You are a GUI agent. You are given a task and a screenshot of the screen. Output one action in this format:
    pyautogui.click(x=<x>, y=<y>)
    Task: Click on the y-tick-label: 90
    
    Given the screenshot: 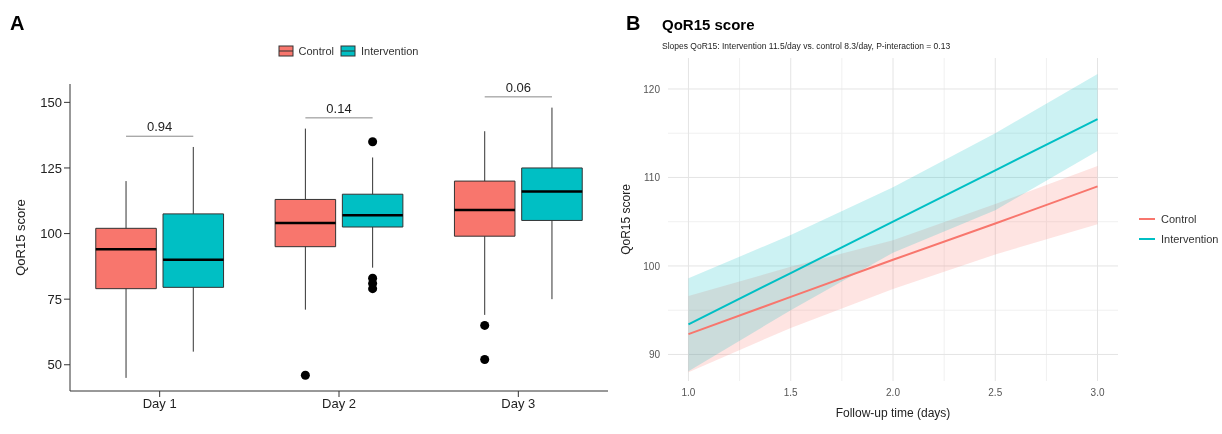 What is the action you would take?
    pyautogui.click(x=654, y=354)
    